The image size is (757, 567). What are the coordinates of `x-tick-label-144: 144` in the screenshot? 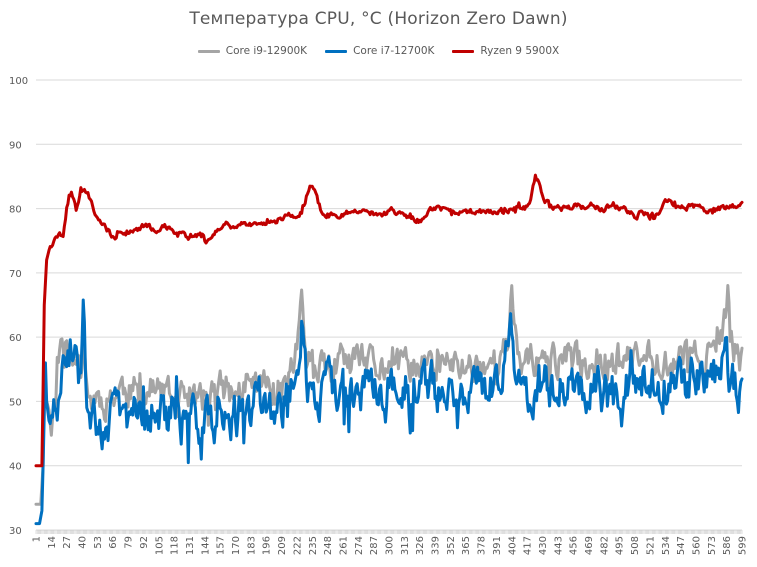 It's located at (205, 545).